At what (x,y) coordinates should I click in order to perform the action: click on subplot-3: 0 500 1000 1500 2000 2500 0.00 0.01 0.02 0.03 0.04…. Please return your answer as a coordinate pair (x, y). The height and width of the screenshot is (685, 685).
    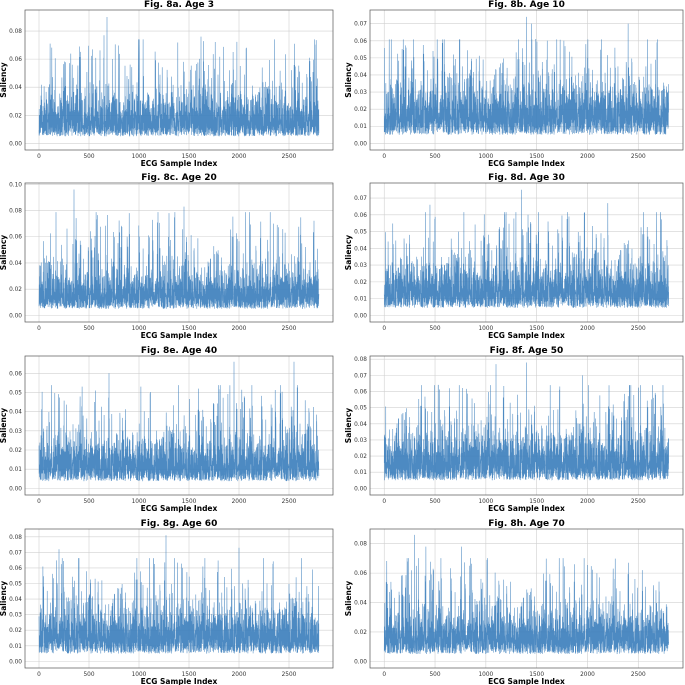
    Looking at the image, I should click on (514, 256).